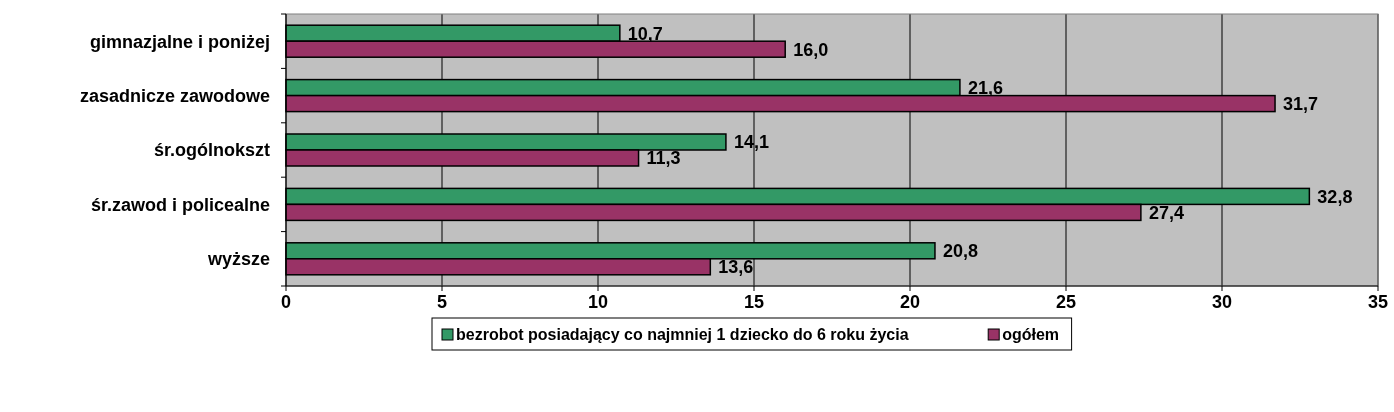 The width and height of the screenshot is (1394, 412). Describe the element at coordinates (682, 334) in the screenshot. I see `legend-label: bezrobot posiadający co najmniej 1 dziecko do 6 roku życia` at that location.